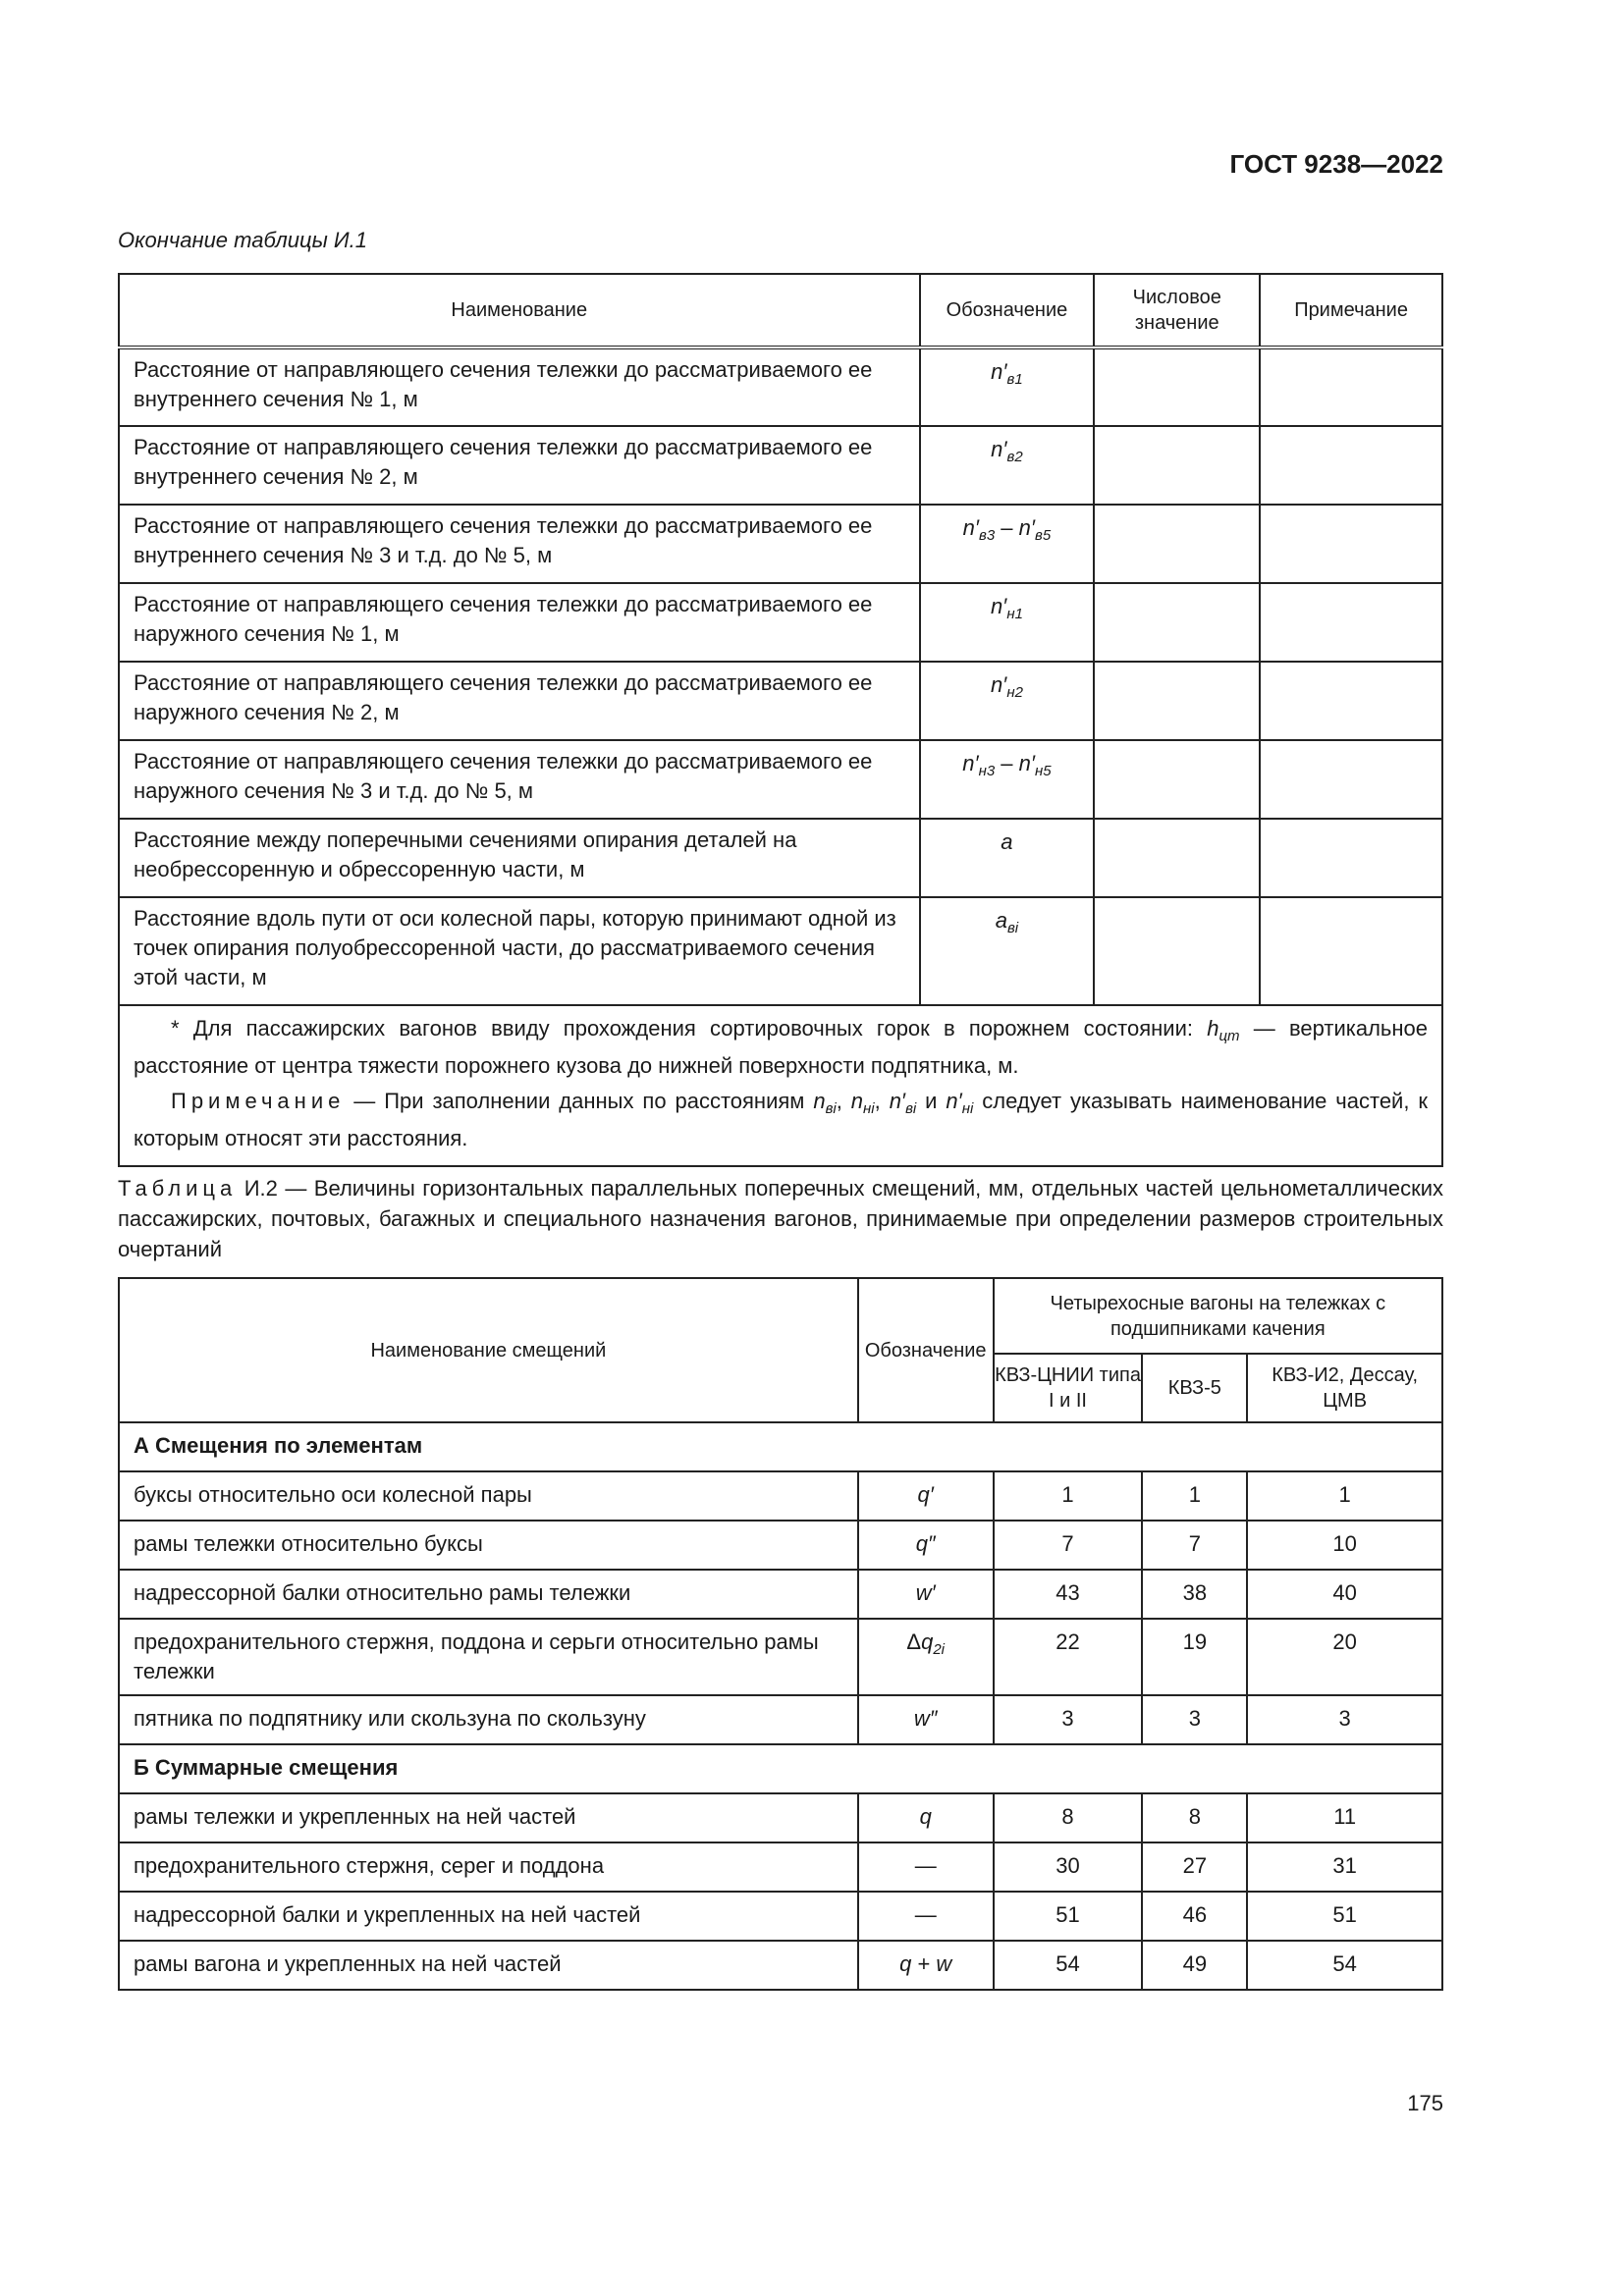 The height and width of the screenshot is (2296, 1624). What do you see at coordinates (258, 1101) in the screenshot?
I see `note-label: Примечание` at bounding box center [258, 1101].